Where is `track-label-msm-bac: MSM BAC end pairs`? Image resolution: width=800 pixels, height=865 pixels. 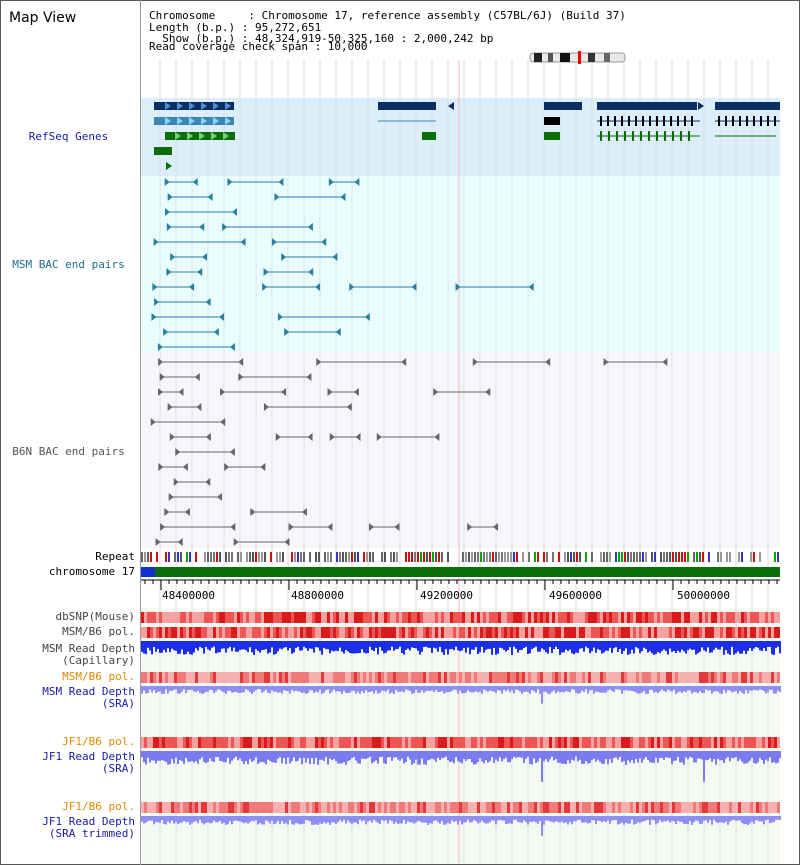 track-label-msm-bac: MSM BAC end pairs is located at coordinates (68, 264).